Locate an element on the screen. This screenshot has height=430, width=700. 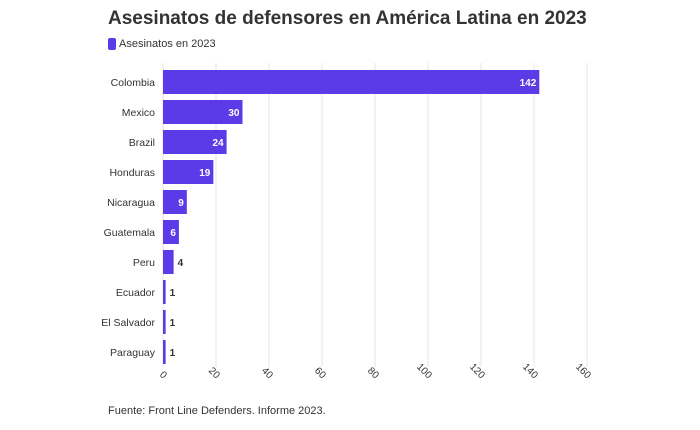
legend-label: Asesinatos en 2023 is located at coordinates (167, 44).